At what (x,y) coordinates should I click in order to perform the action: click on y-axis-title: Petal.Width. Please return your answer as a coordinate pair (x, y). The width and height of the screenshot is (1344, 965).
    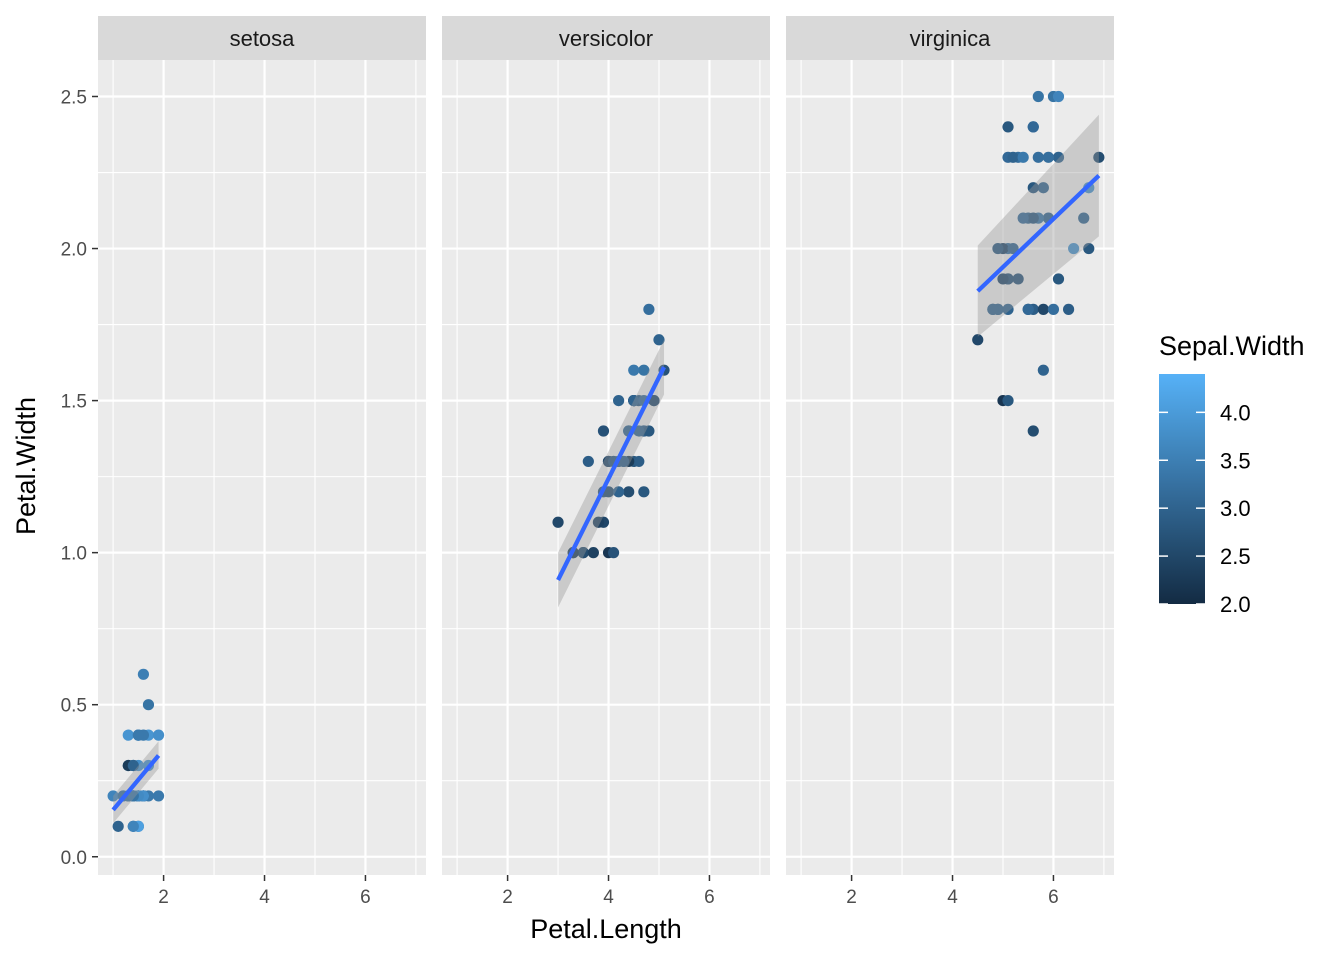
    Looking at the image, I should click on (26, 466).